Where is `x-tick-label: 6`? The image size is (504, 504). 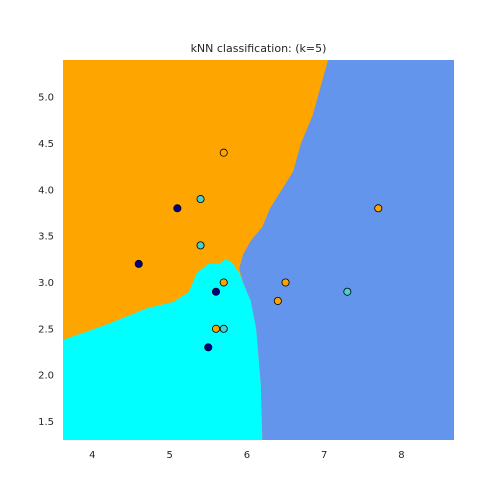
x-tick-label: 6 is located at coordinates (247, 455).